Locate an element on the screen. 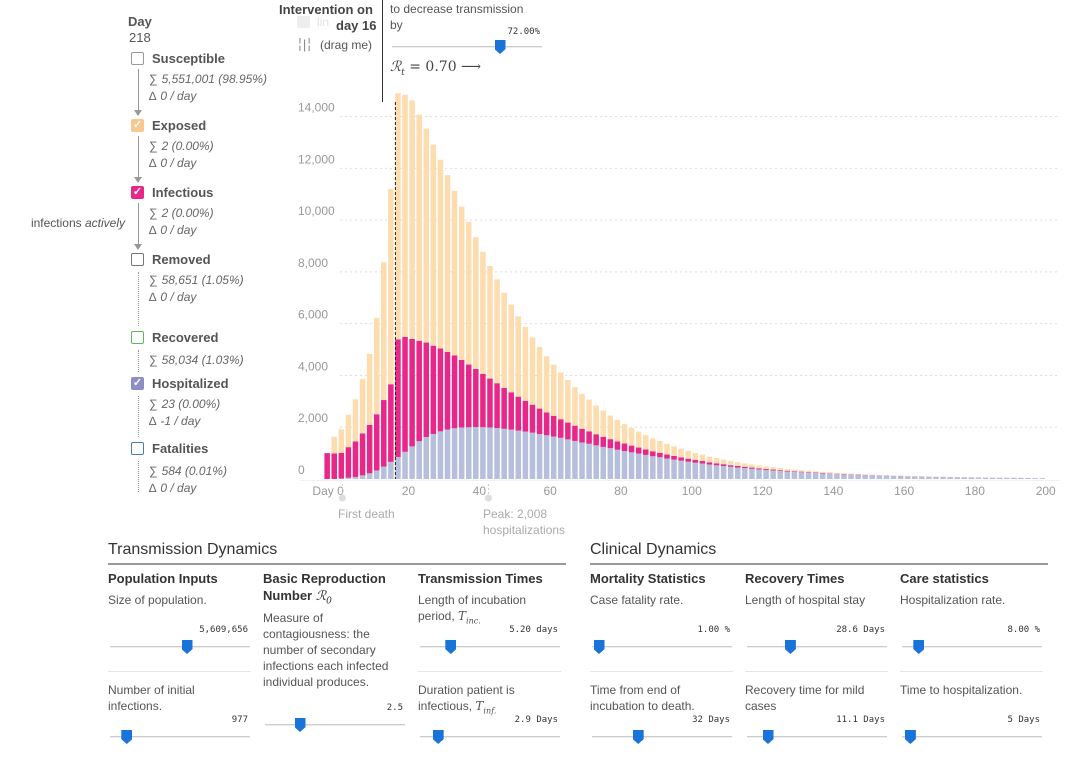 Image resolution: width=1071 pixels, height=763 pixels. time-to-hospitalization-slider-track is located at coordinates (972, 737).